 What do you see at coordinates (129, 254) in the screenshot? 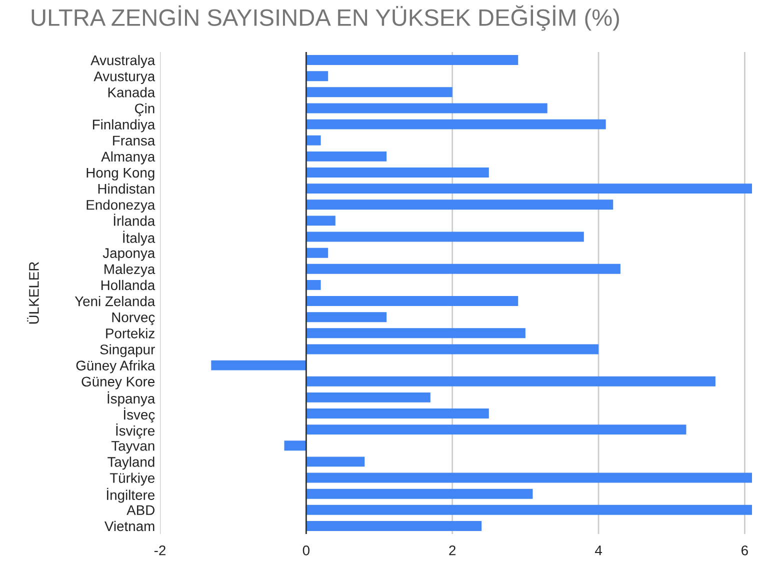
I see `y-tick-label: Japonya` at bounding box center [129, 254].